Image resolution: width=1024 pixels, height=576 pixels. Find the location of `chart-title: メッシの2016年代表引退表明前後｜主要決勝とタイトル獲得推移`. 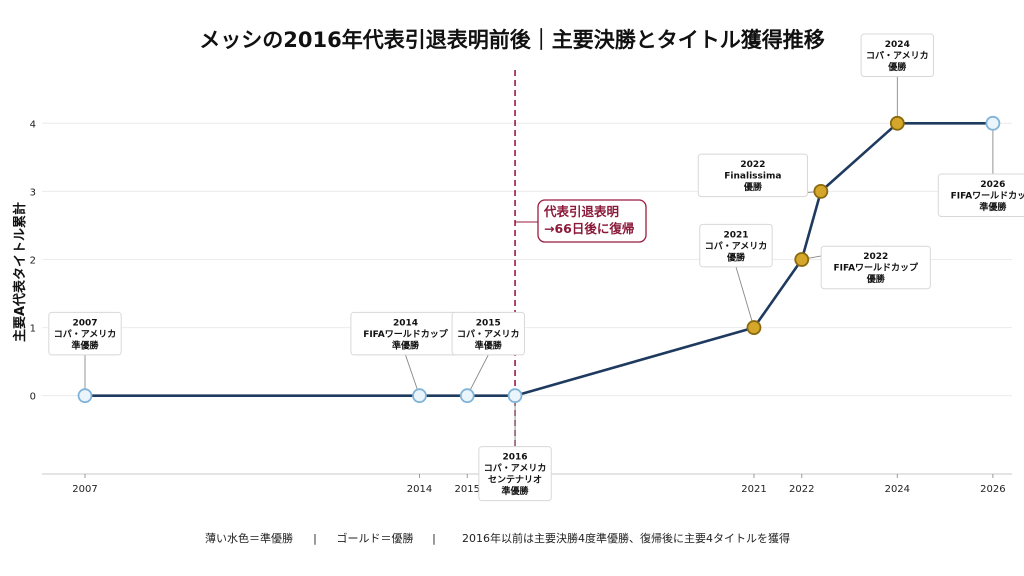

chart-title: メッシの2016年代表引退表明前後｜主要決勝とタイトル獲得推移 is located at coordinates (511, 40).